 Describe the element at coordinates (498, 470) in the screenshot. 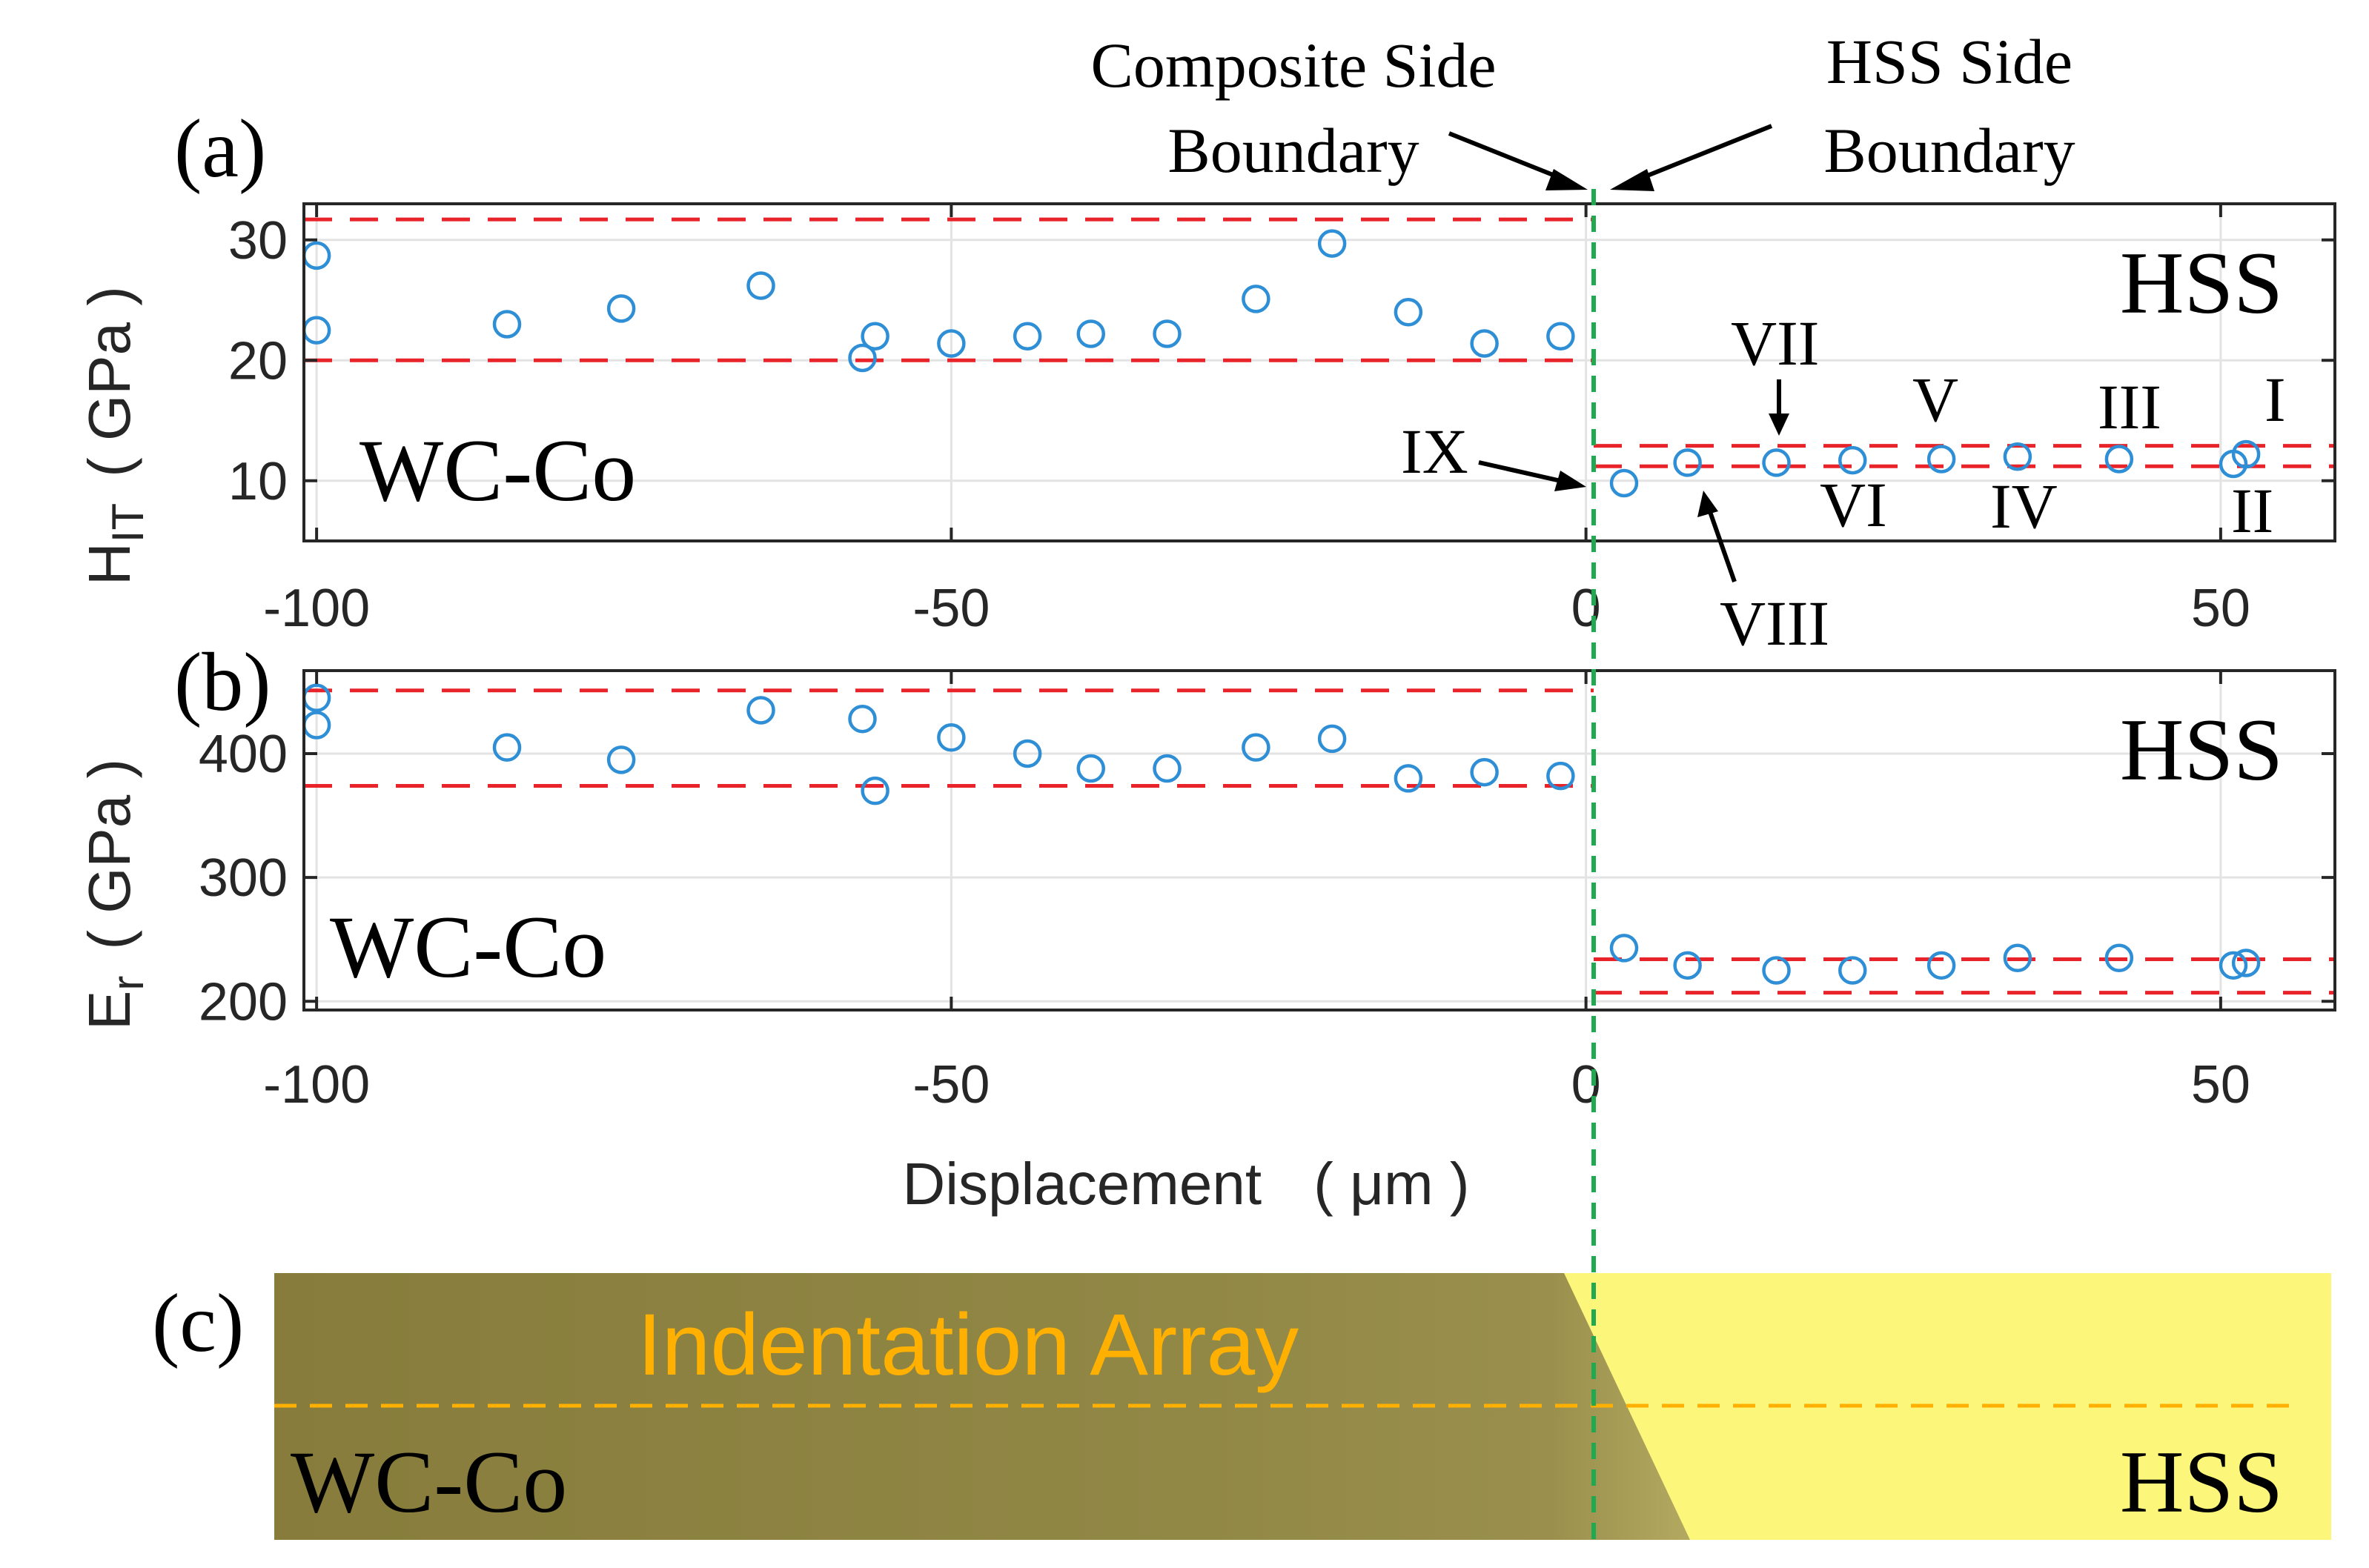

I see `chart-a-region-wcco: WC-Co` at that location.